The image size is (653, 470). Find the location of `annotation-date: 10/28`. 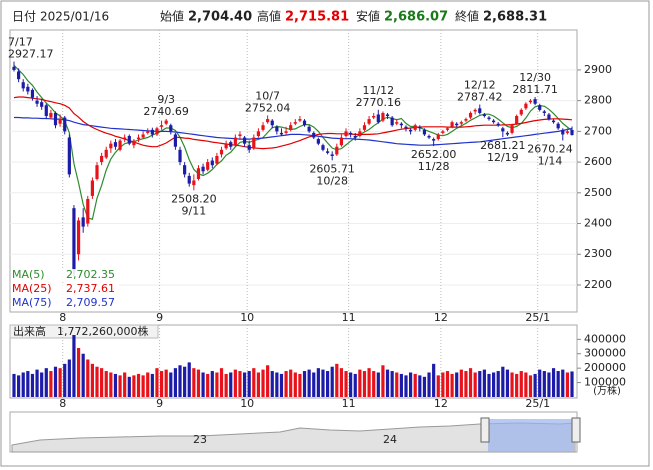

annotation-date: 10/28 is located at coordinates (332, 180).